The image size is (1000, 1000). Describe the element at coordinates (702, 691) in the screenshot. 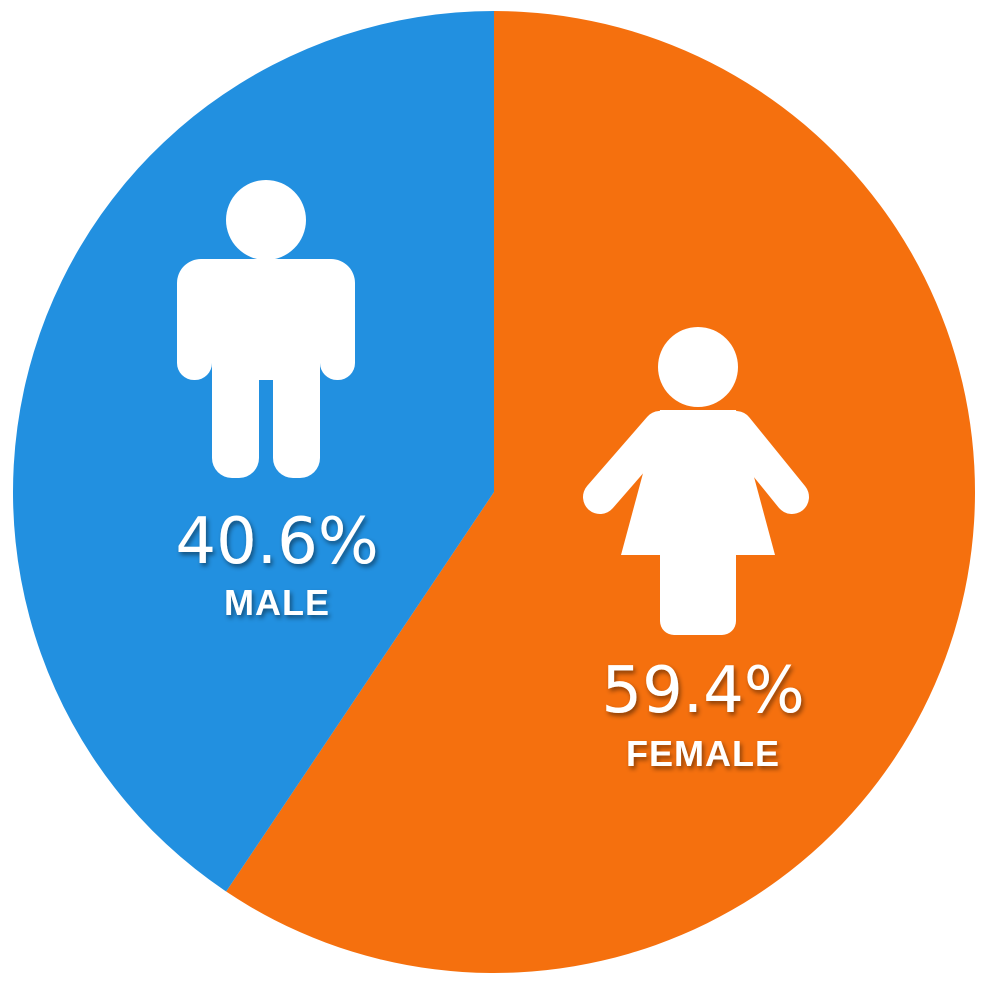

I see `female-percent-label: 59.4%` at that location.